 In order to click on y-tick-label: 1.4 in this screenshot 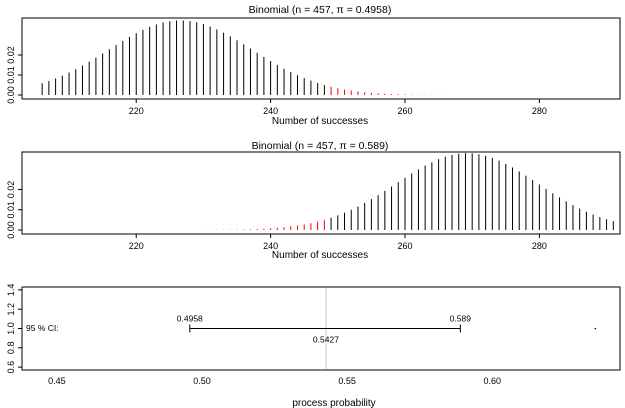, I will do `click(11, 290)`.